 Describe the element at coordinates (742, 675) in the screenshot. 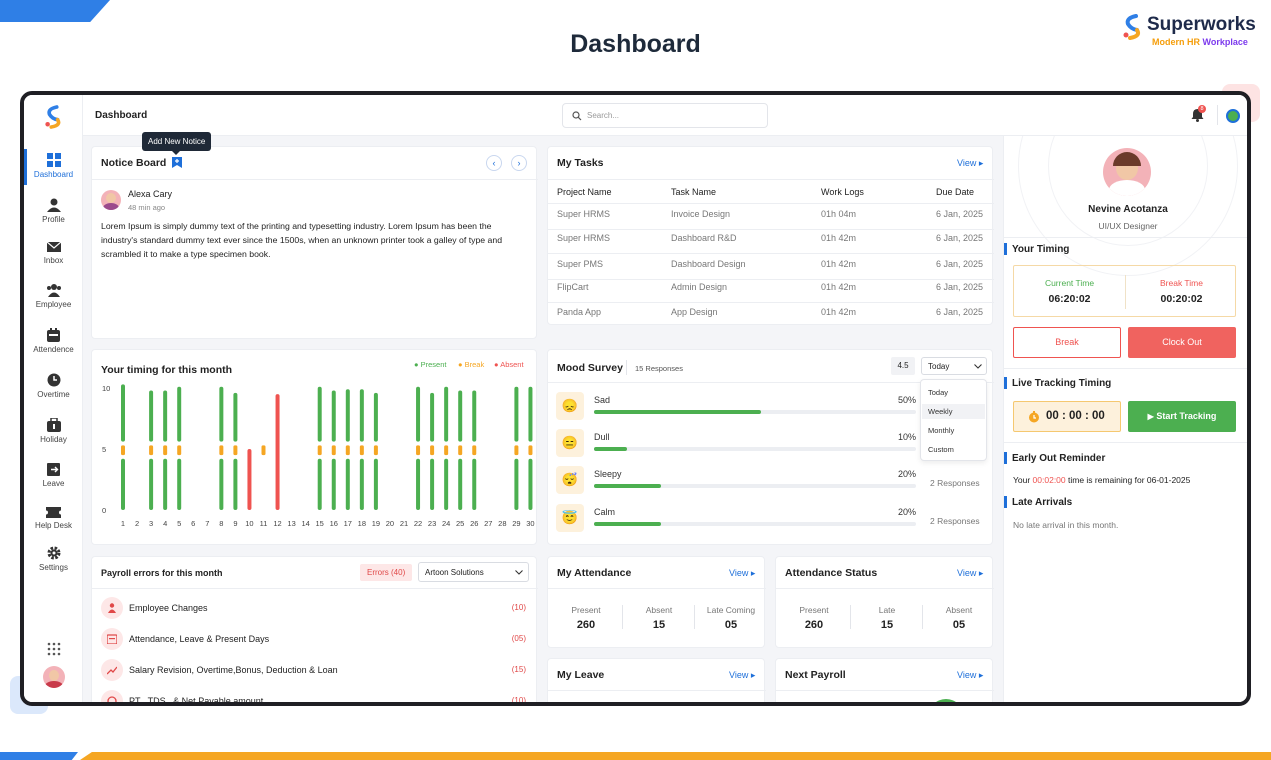

I see `leave-view-link: View ▸` at that location.